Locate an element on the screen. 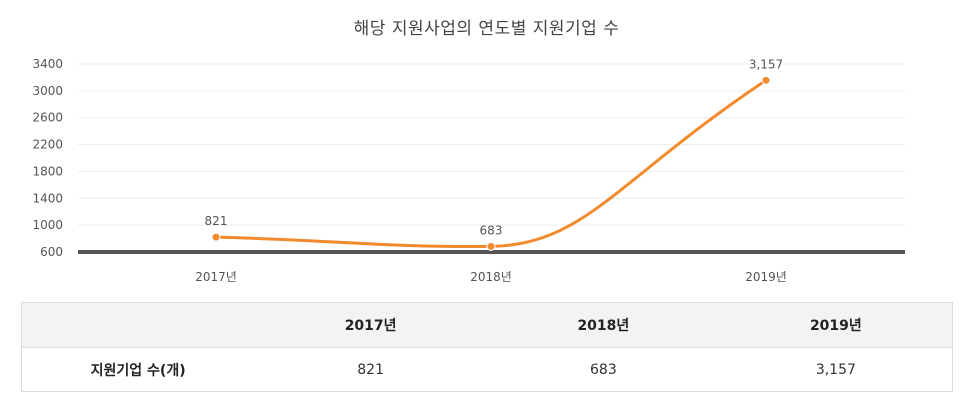 The width and height of the screenshot is (973, 406). x-axis-ticks: 2017년 2018년 2019년 is located at coordinates (491, 277).